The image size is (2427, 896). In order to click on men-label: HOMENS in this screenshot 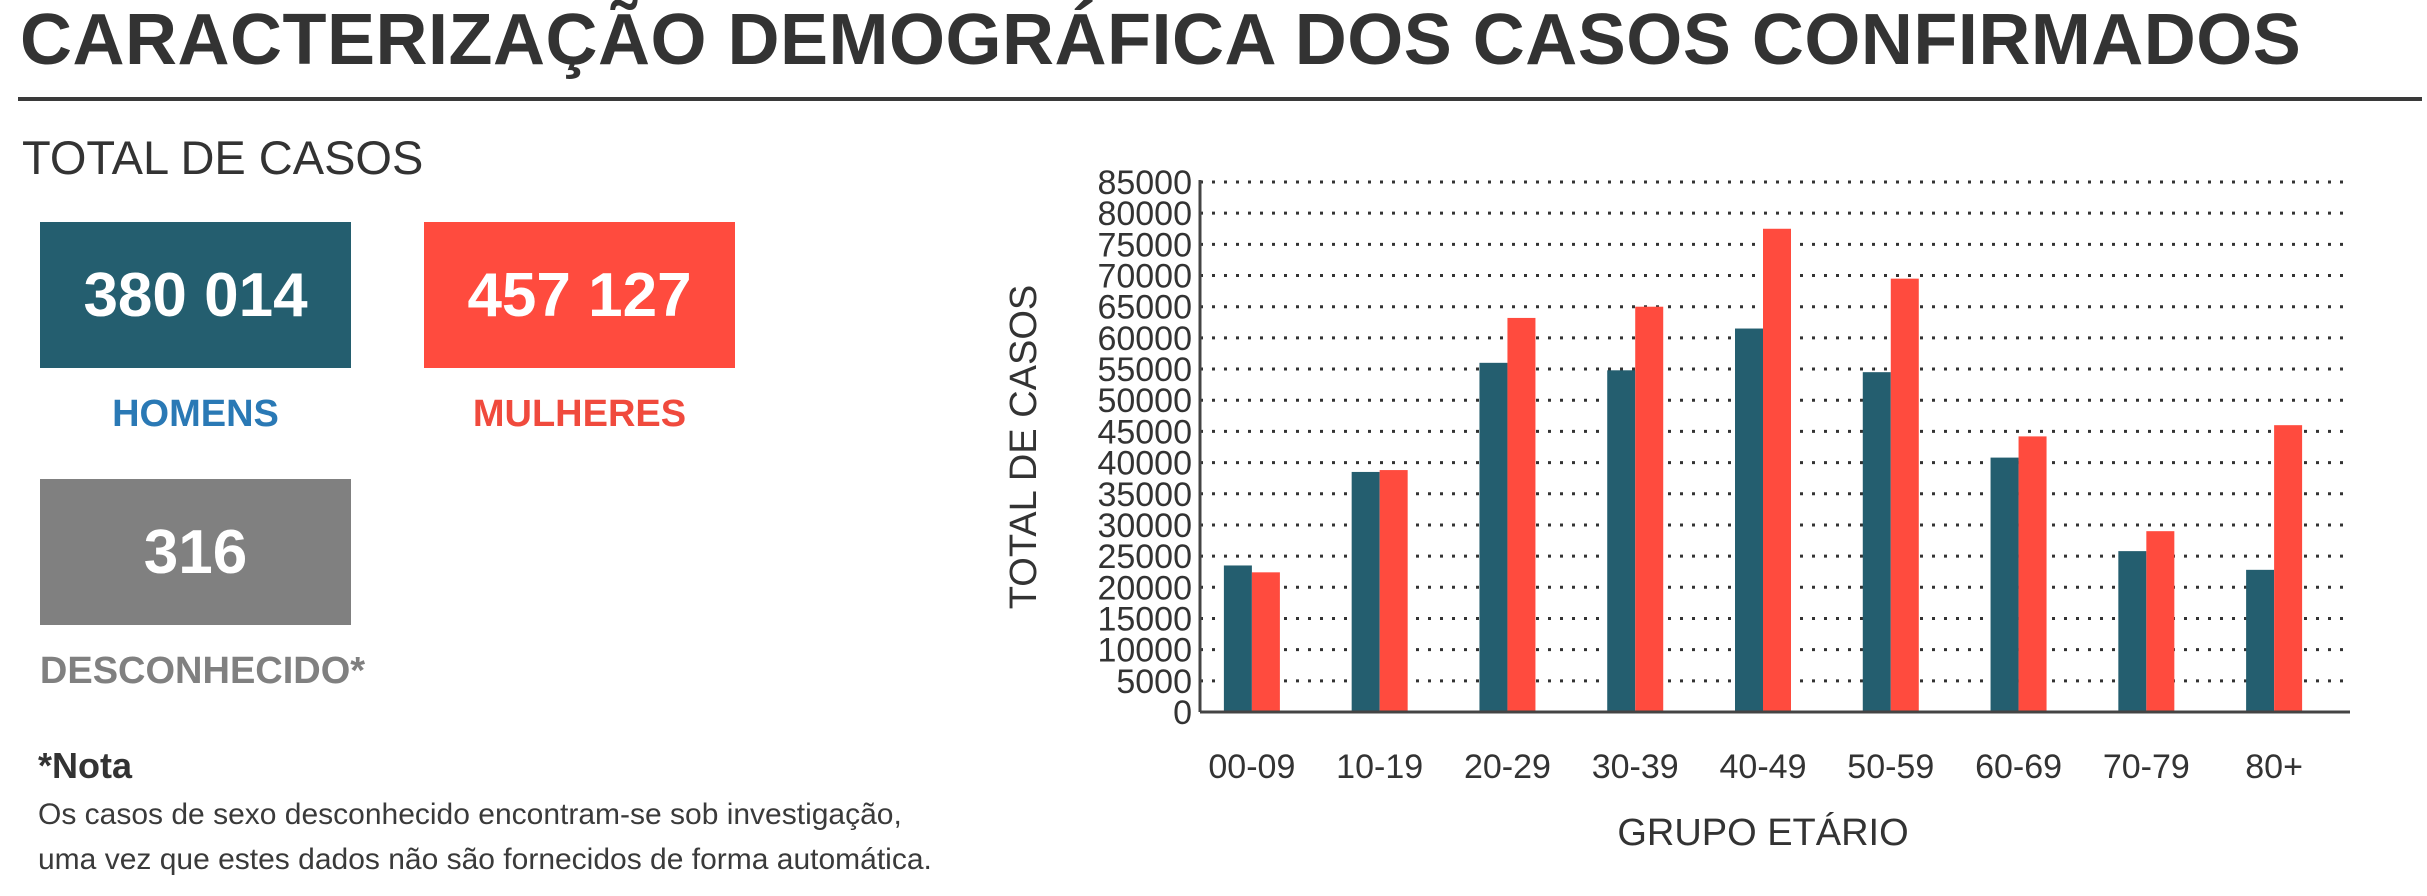, I will do `click(195, 414)`.